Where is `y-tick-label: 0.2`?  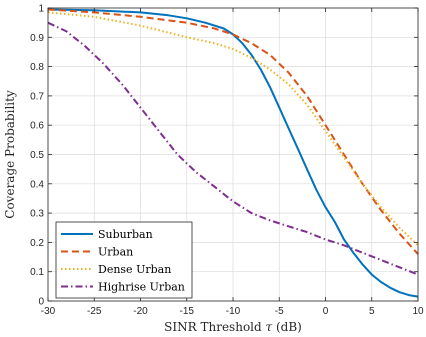
y-tick-label: 0.2 is located at coordinates (37, 243).